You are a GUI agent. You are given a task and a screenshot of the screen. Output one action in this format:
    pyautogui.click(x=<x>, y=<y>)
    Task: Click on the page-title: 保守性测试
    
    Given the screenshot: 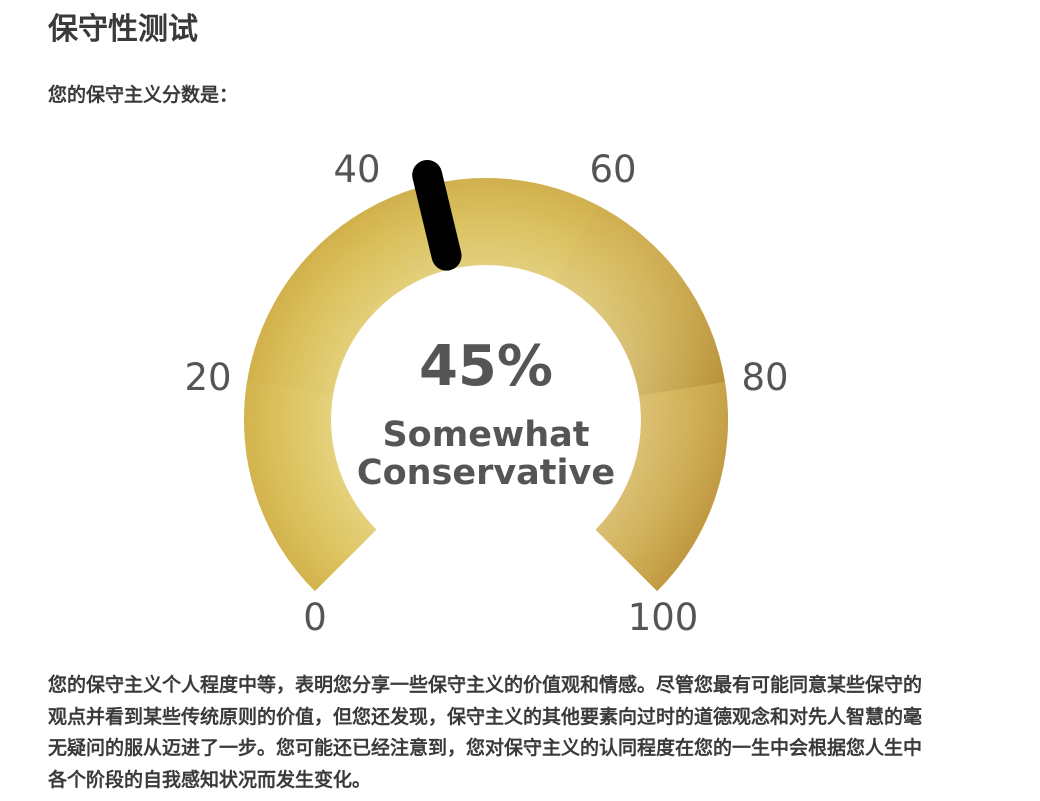 What is the action you would take?
    pyautogui.click(x=123, y=29)
    